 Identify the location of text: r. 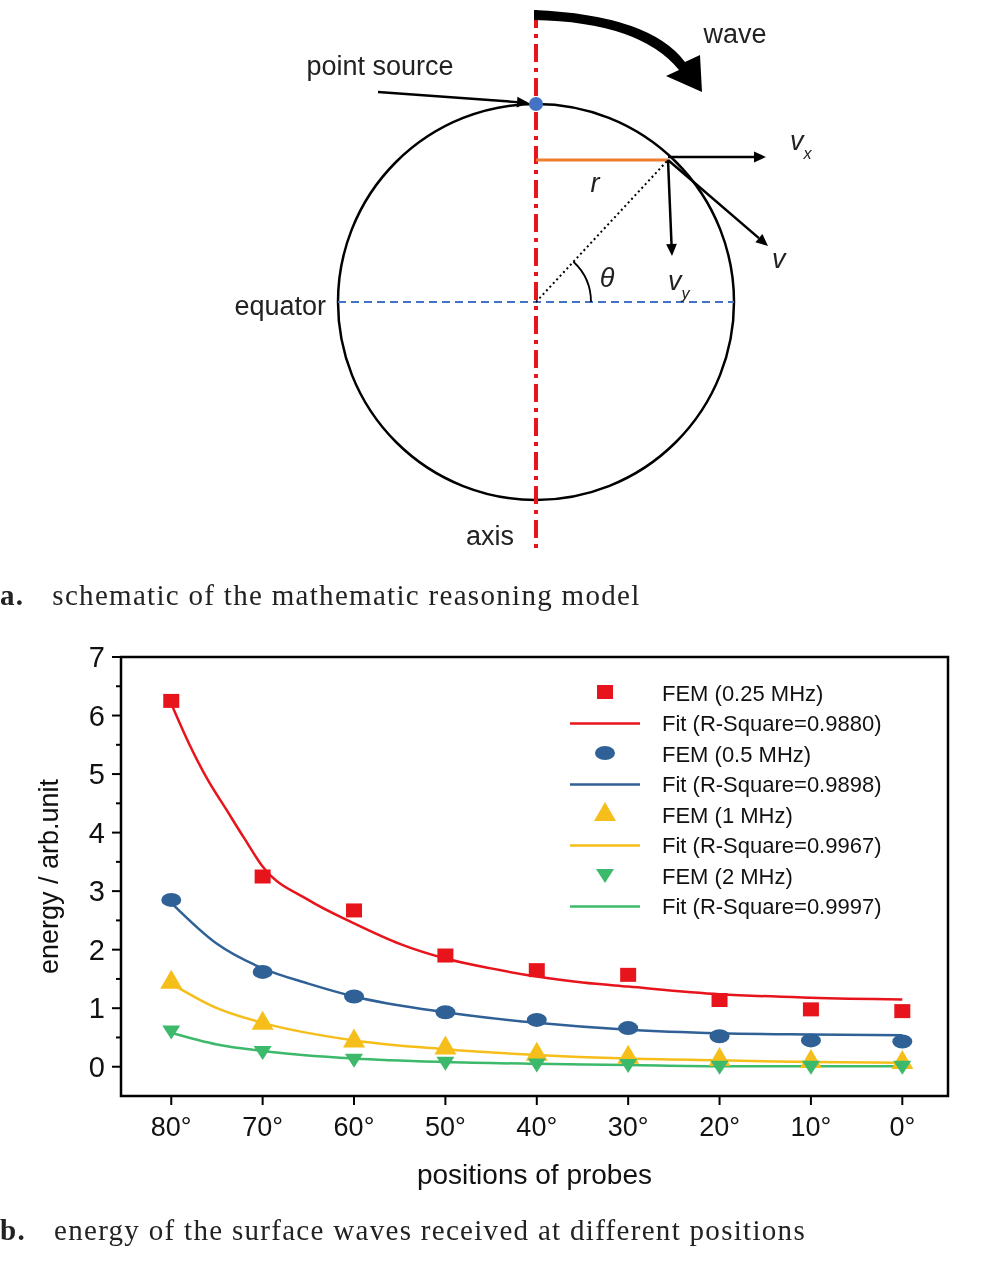
(595, 183).